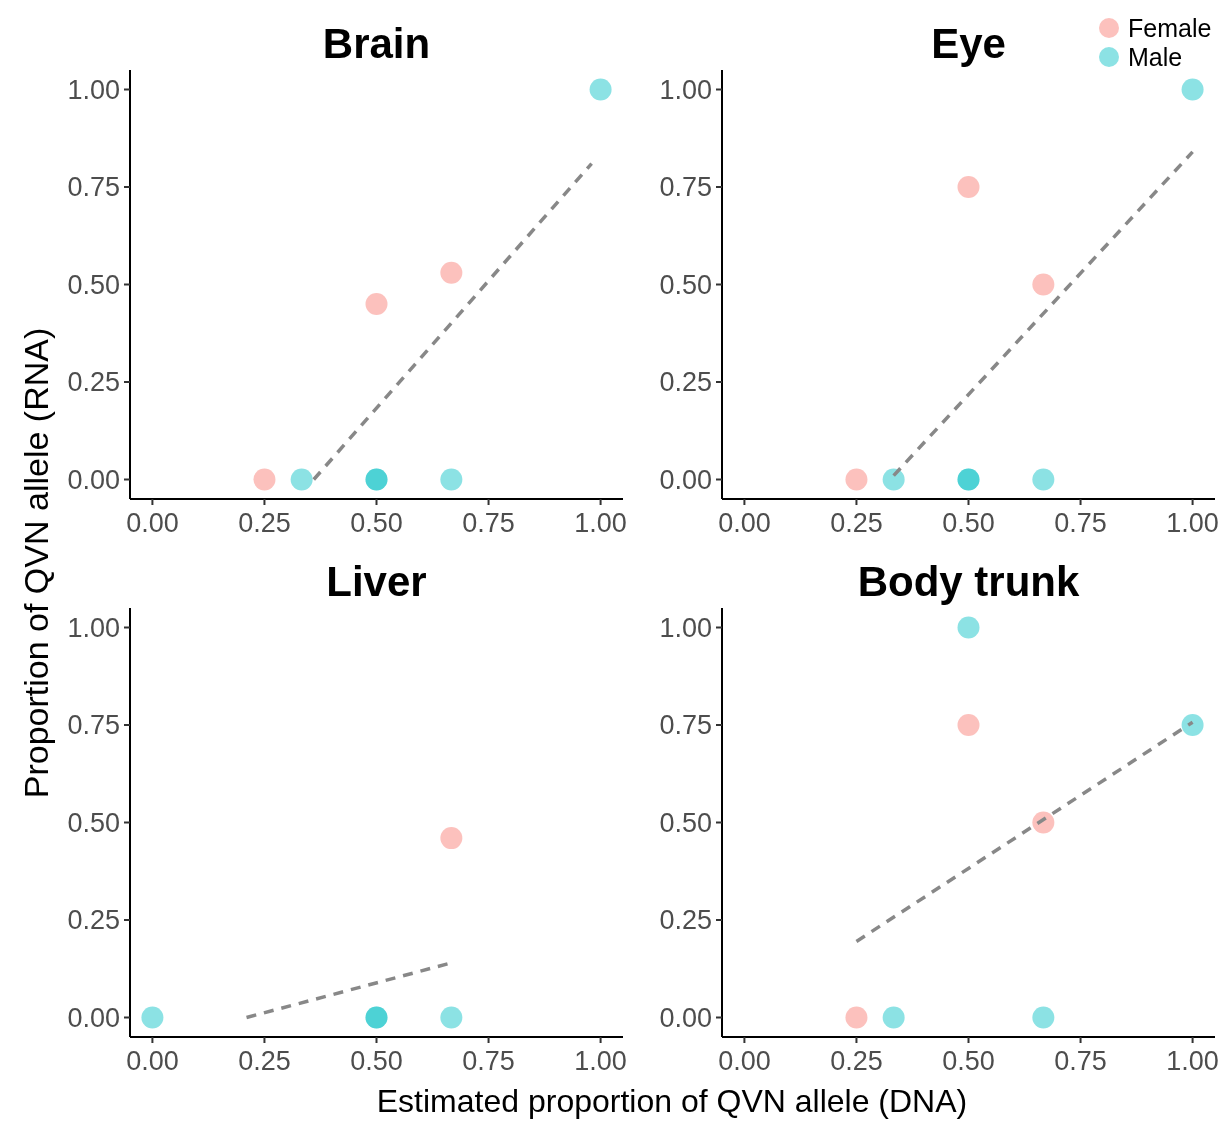  Describe the element at coordinates (672, 1101) in the screenshot. I see `x-axis-title: Estimated proportion of QVN allele (DNA)` at that location.